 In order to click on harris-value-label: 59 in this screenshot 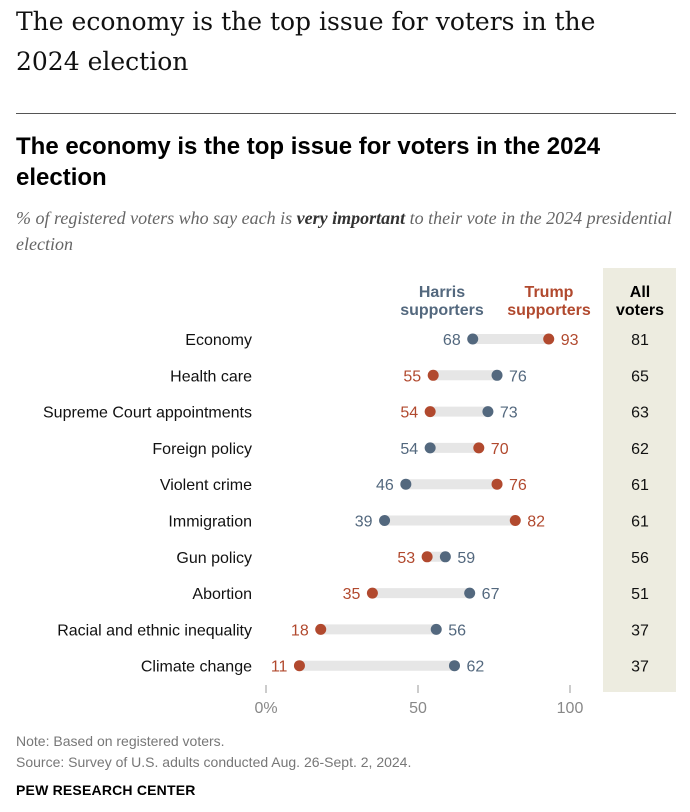, I will do `click(466, 558)`.